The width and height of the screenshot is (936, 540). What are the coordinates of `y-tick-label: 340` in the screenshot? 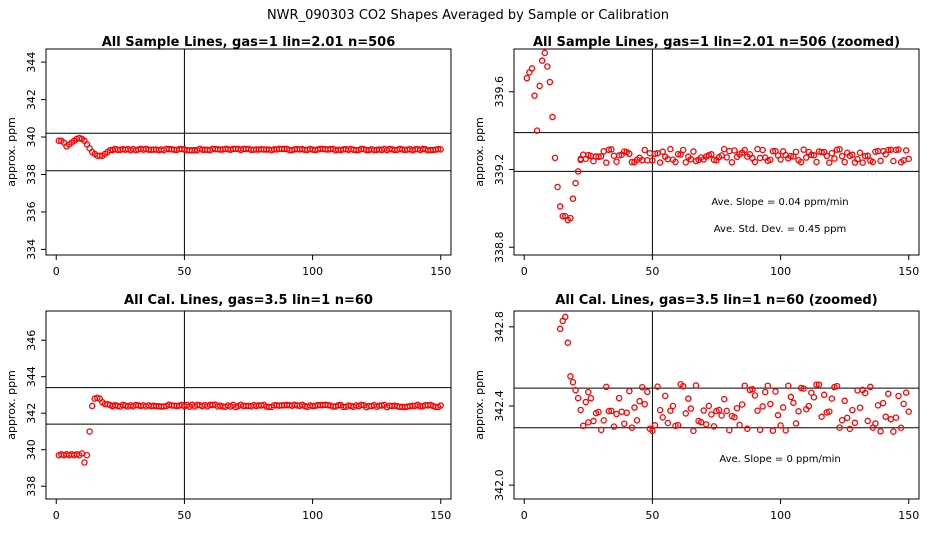 It's located at (31, 449).